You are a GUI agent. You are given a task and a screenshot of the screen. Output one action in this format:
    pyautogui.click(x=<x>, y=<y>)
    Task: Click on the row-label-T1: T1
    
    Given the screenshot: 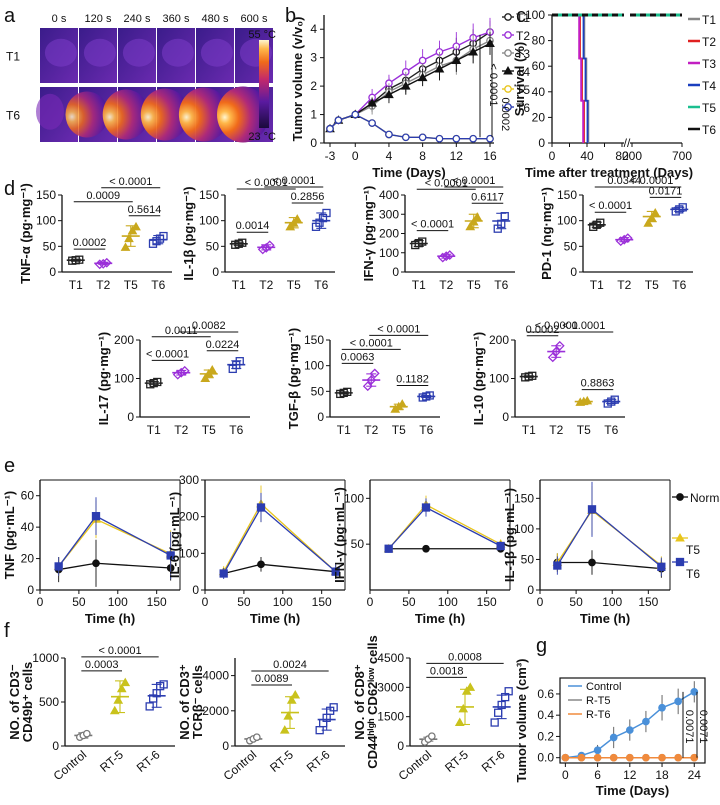 What is the action you would take?
    pyautogui.click(x=13, y=57)
    